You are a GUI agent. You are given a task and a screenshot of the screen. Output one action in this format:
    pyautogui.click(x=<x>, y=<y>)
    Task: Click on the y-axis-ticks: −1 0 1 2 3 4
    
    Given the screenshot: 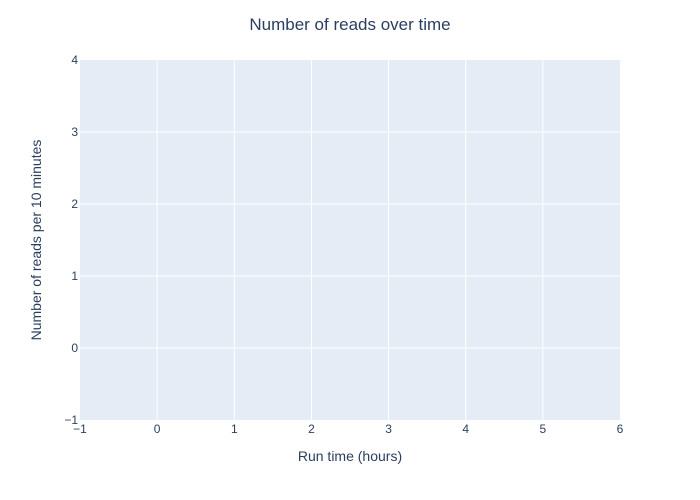 What is the action you would take?
    pyautogui.click(x=71, y=240)
    